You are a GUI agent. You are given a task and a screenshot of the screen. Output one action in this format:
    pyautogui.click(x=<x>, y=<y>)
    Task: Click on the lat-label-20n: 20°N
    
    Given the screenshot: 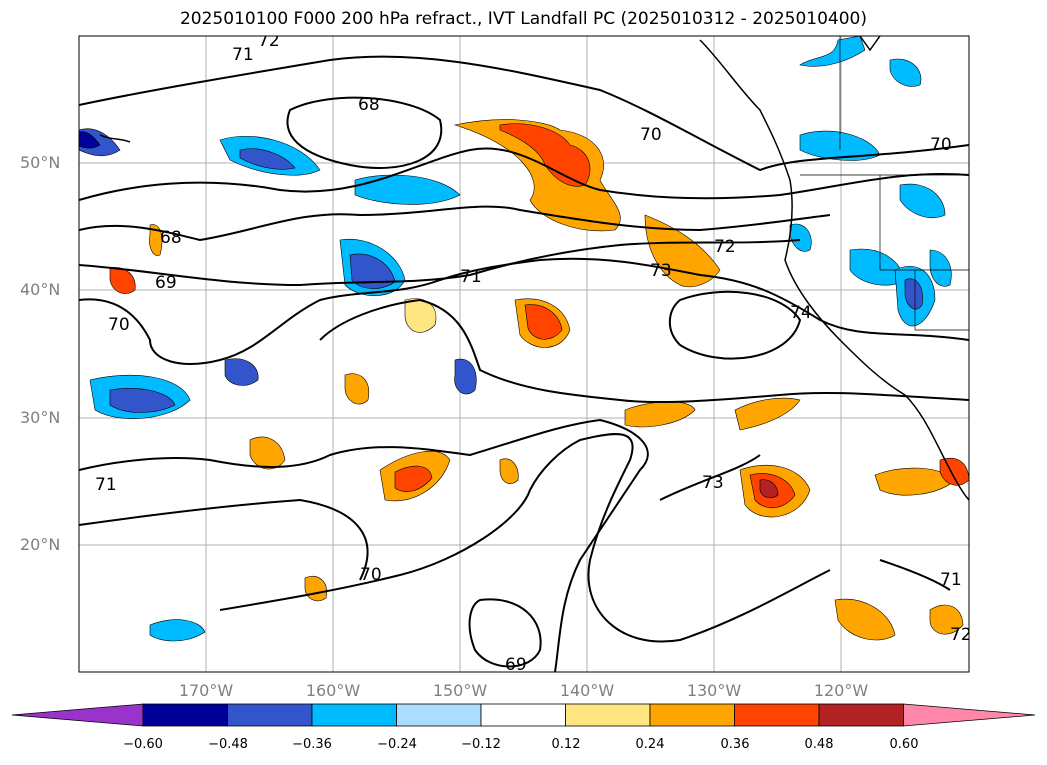 What is the action you would take?
    pyautogui.click(x=40, y=544)
    